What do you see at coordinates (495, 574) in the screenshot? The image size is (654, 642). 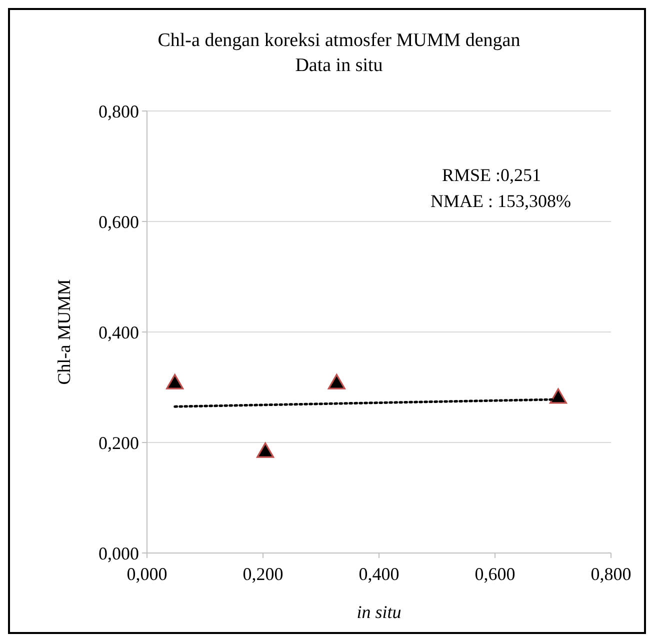 I see `x-tick-label: 0,600` at bounding box center [495, 574].